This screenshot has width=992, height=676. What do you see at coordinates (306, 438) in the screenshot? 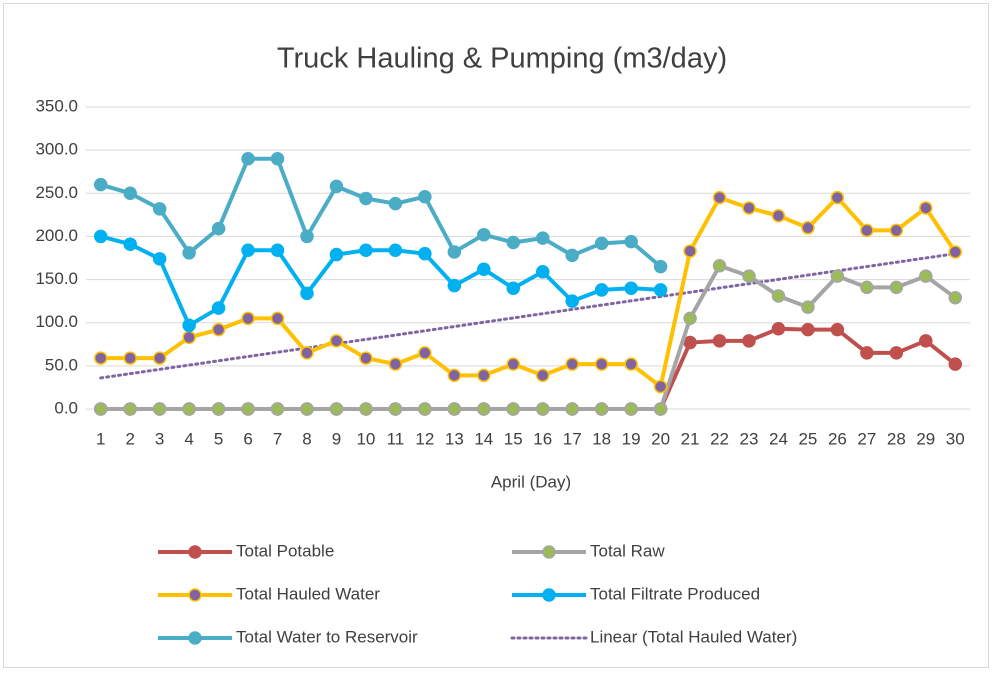
I see `x-tick-label: 8` at bounding box center [306, 438].